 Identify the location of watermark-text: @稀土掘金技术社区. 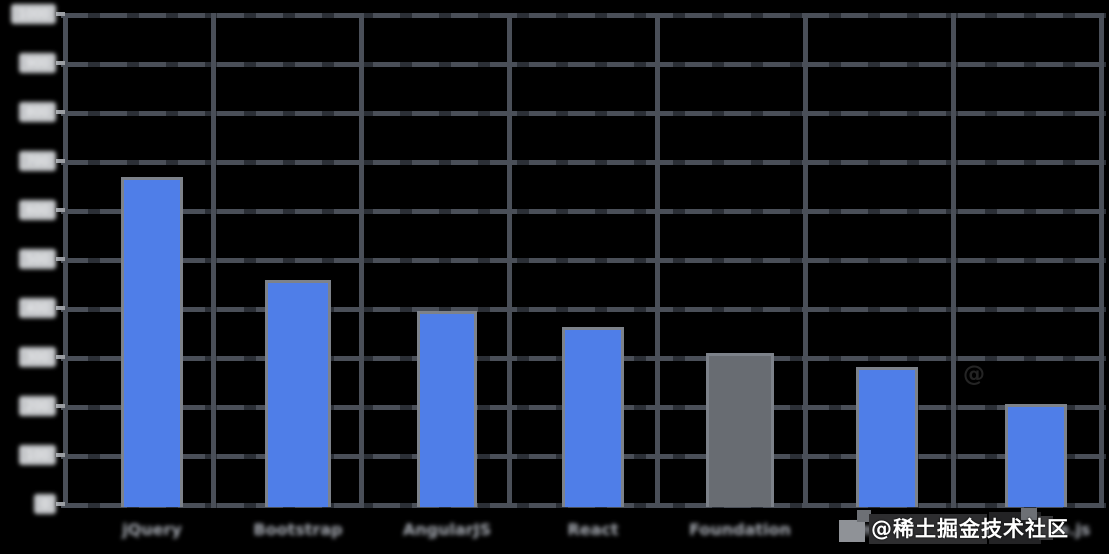
(970, 529).